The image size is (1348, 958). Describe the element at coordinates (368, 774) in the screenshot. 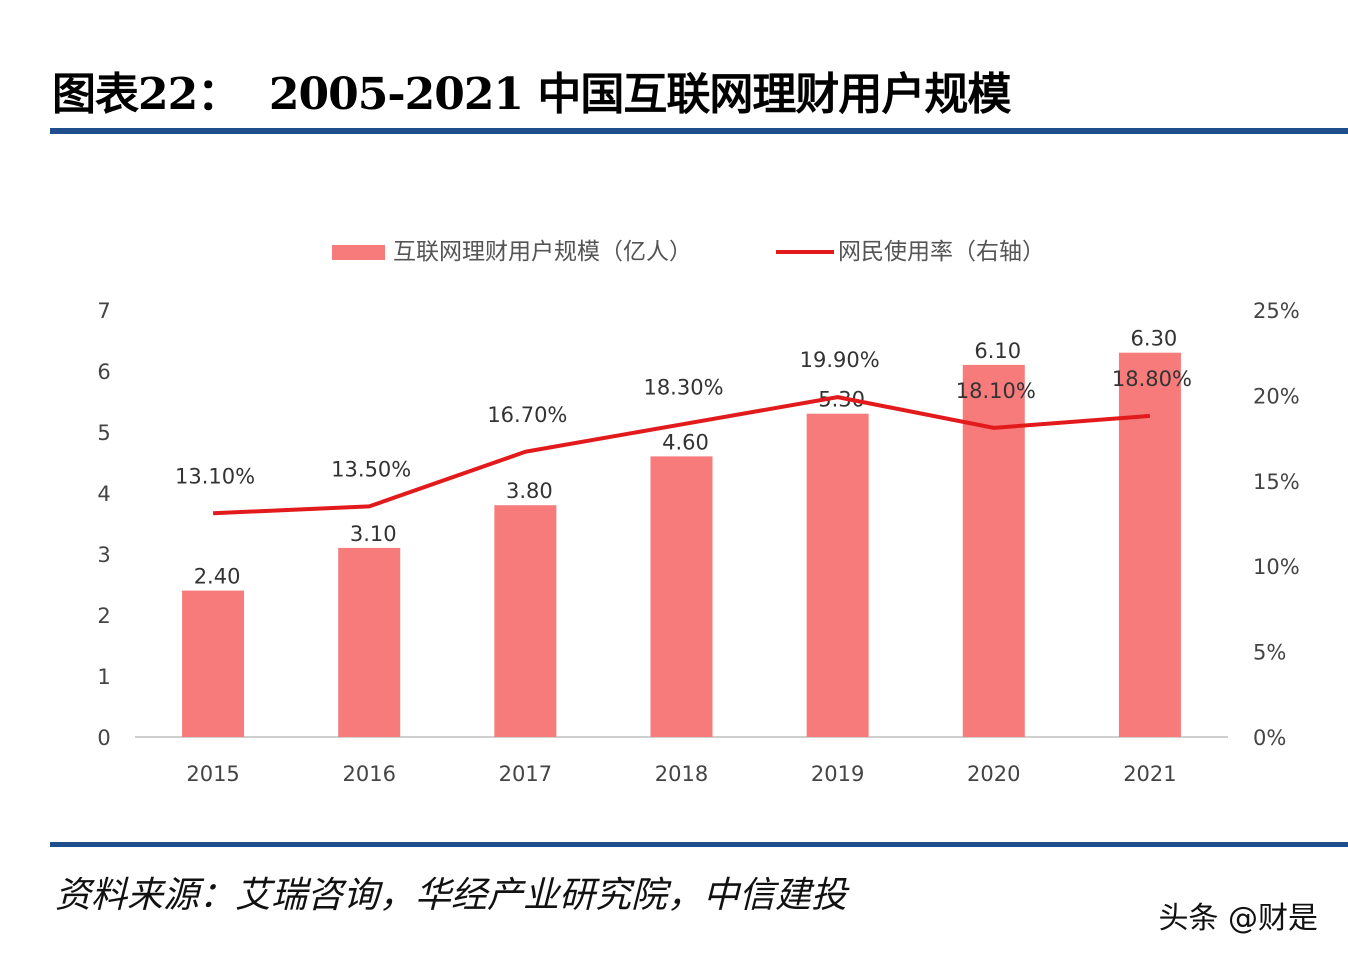

I see `x-axis-tick: 2016` at that location.